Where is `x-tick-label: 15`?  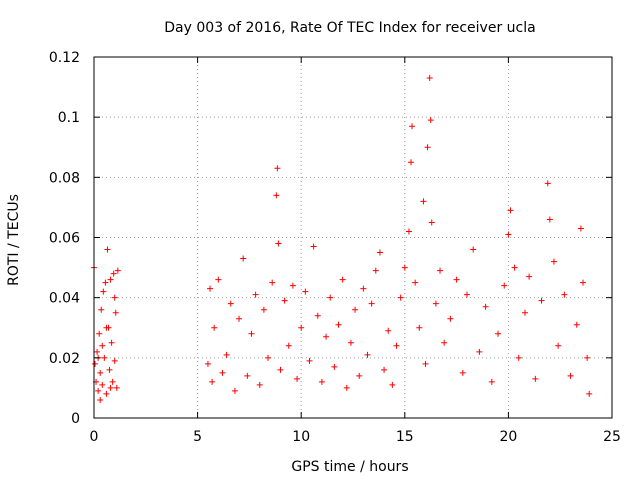
x-tick-label: 15 is located at coordinates (405, 437).